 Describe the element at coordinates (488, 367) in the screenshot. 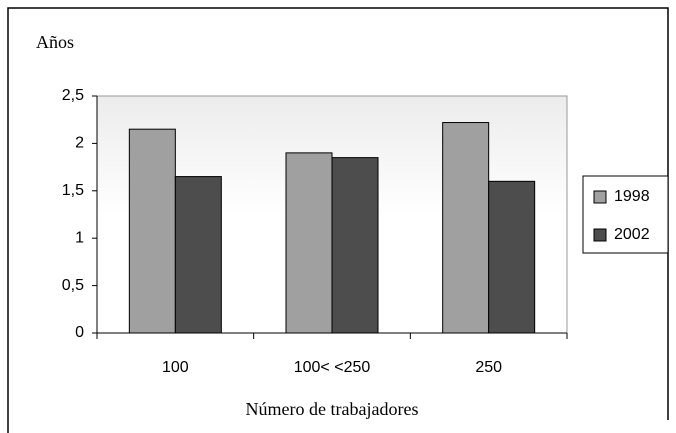

I see `x-tick-label: 250` at that location.